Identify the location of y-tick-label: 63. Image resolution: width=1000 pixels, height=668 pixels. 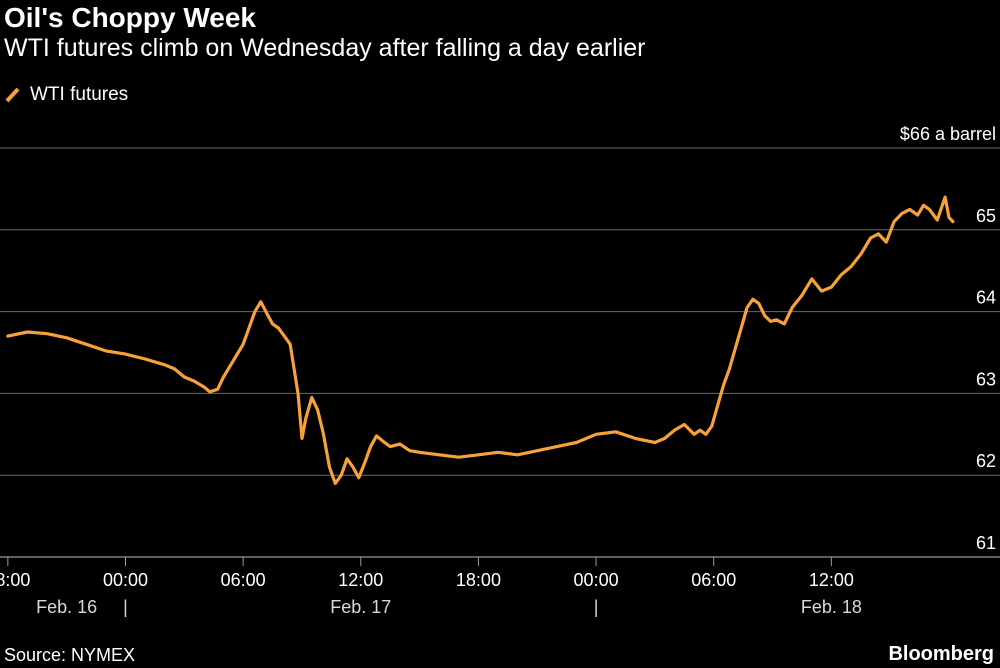
(986, 379).